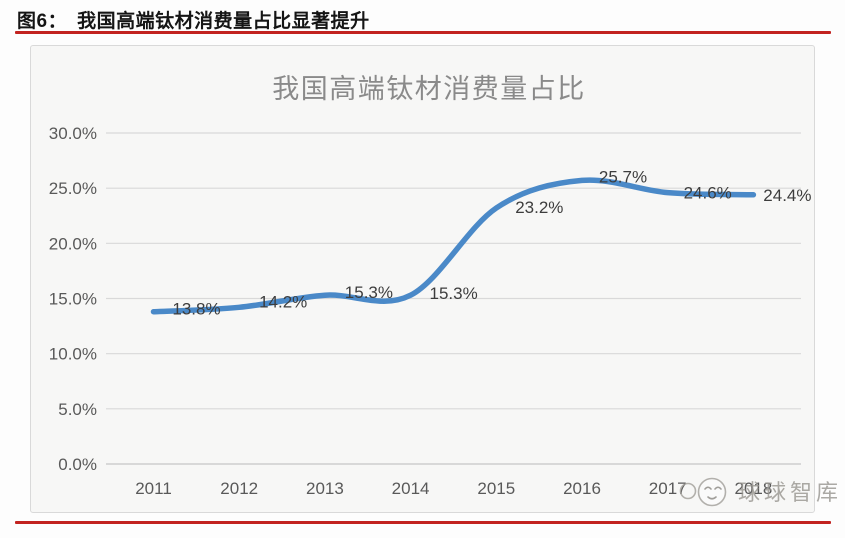 This screenshot has width=845, height=538. I want to click on red-divider-top, so click(423, 32).